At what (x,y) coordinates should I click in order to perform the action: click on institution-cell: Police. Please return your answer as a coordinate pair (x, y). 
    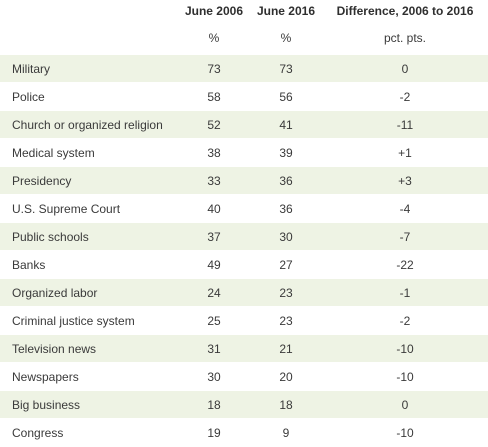
    Looking at the image, I should click on (89, 97).